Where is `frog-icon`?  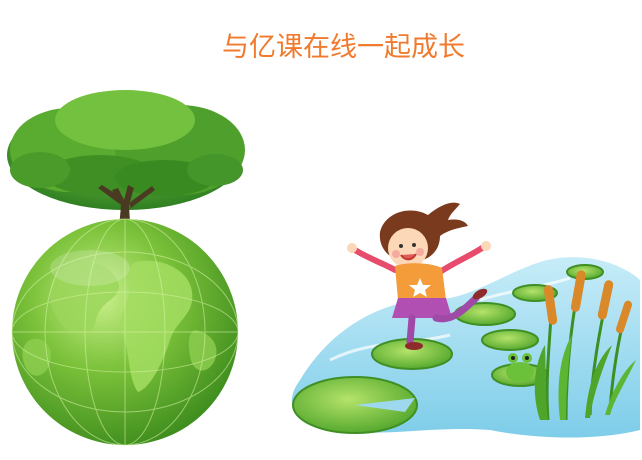 frog-icon is located at coordinates (520, 367).